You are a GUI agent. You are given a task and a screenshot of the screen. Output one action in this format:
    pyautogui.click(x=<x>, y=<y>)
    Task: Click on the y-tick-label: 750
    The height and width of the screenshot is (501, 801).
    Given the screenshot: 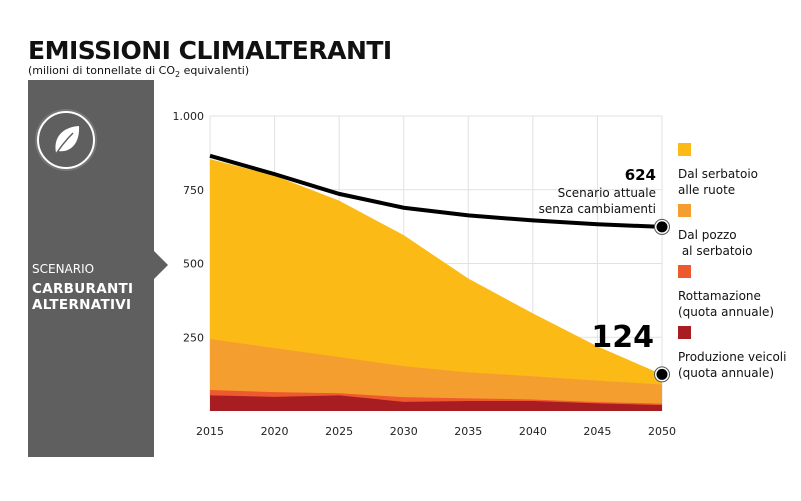 What is the action you would take?
    pyautogui.click(x=193, y=190)
    